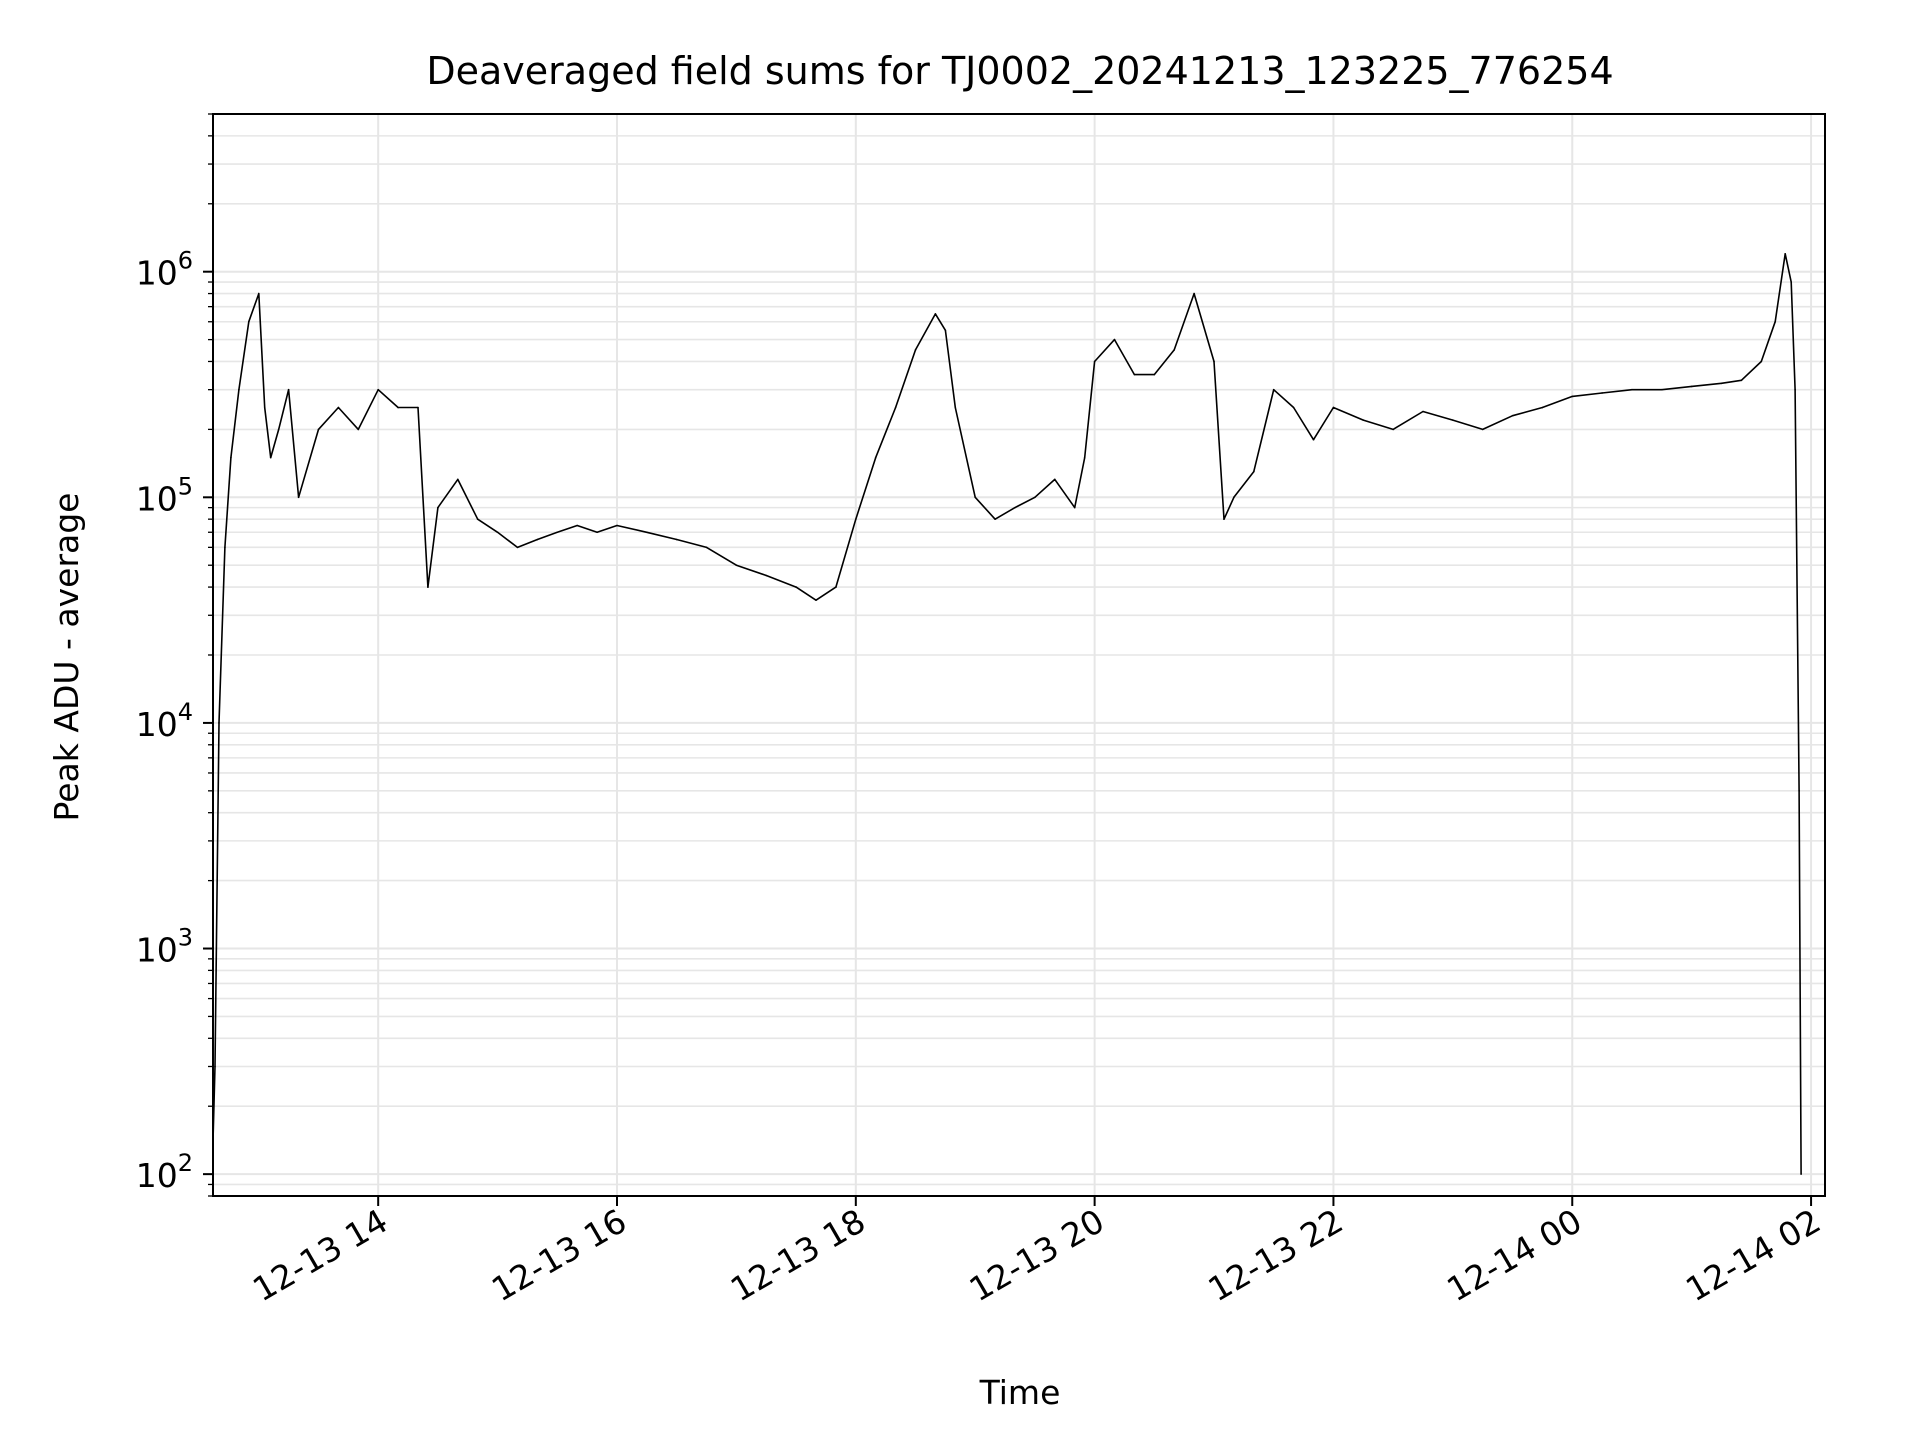 The height and width of the screenshot is (1440, 1920). What do you see at coordinates (1020, 1392) in the screenshot?
I see `x-axis-label: Time` at bounding box center [1020, 1392].